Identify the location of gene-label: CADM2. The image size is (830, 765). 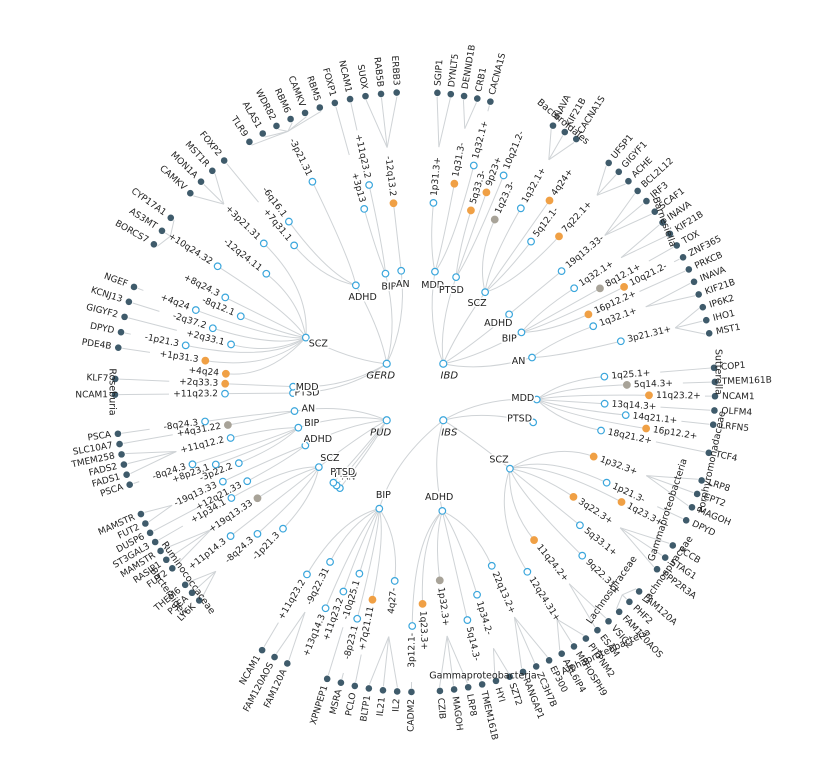
(411, 715).